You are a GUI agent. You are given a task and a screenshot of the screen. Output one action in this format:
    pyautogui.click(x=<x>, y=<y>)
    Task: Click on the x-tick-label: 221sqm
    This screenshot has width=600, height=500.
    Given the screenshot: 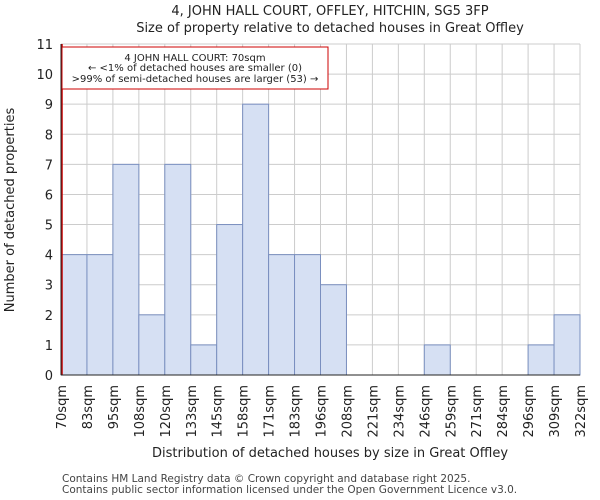 What is the action you would take?
    pyautogui.click(x=373, y=411)
    